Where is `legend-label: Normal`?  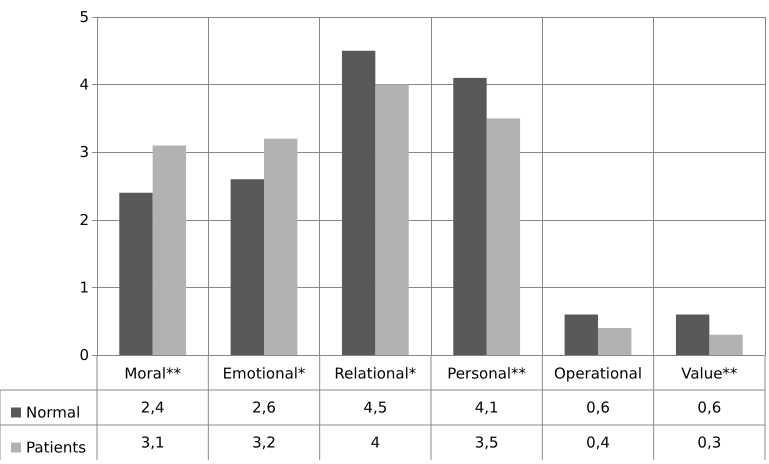
legend-label: Normal is located at coordinates (53, 413).